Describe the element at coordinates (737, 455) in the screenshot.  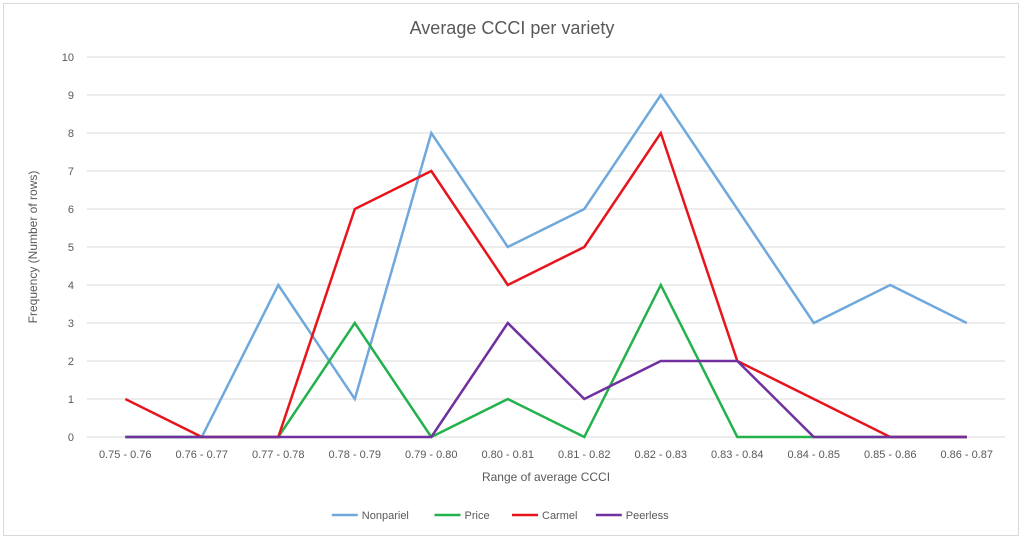
I see `x-tick-label: 0.83 - 0.84` at that location.